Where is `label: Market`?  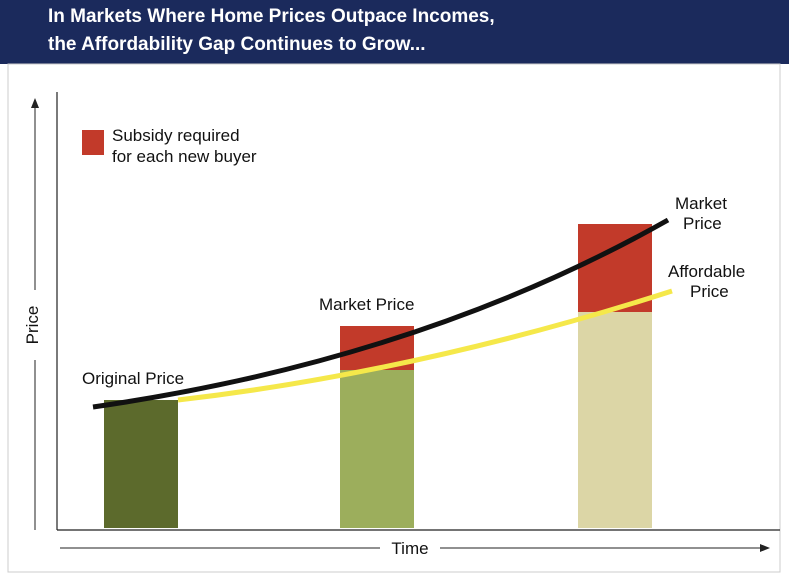 label: Market is located at coordinates (701, 203).